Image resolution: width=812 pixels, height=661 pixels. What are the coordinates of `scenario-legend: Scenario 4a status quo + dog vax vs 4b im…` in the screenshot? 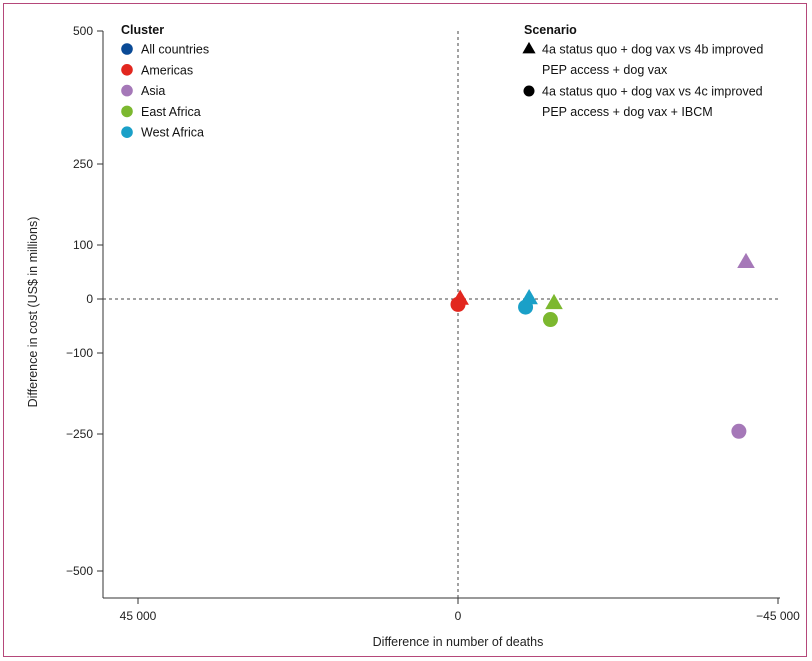 It's located at (642, 71).